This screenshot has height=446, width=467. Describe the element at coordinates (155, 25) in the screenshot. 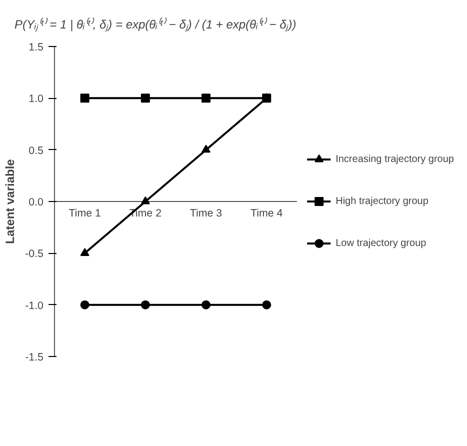

I see `text: P(Yᵢⱼ⁽ᵗ⁾ = 1 | θᵢ⁽ᵗ⁾, δⱼ) = exp(θᵢ⁽ᵗ⁾ − δⱼ) / (1 + exp(θᵢ⁽ᵗ⁾ − δⱼ))` at that location.